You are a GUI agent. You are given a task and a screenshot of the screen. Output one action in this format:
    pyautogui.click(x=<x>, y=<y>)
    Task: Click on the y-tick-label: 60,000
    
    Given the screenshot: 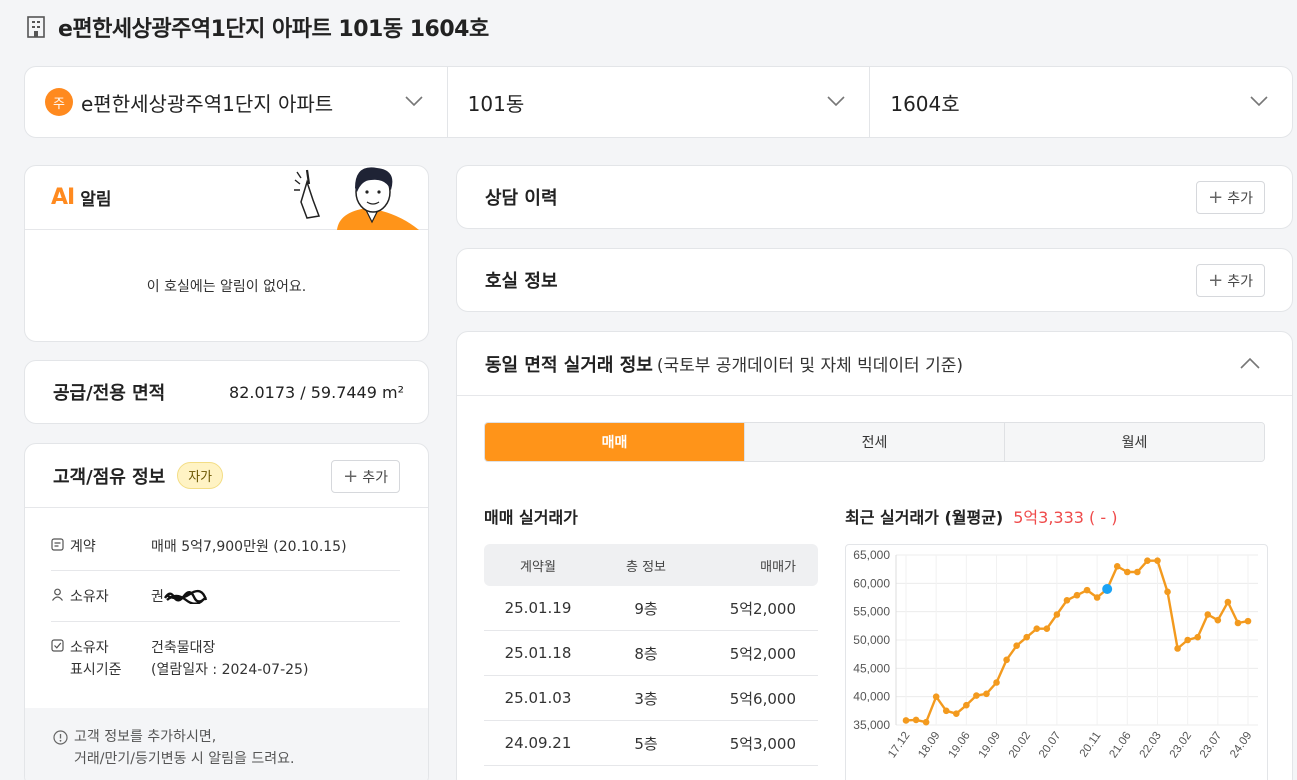 What is the action you would take?
    pyautogui.click(x=871, y=583)
    